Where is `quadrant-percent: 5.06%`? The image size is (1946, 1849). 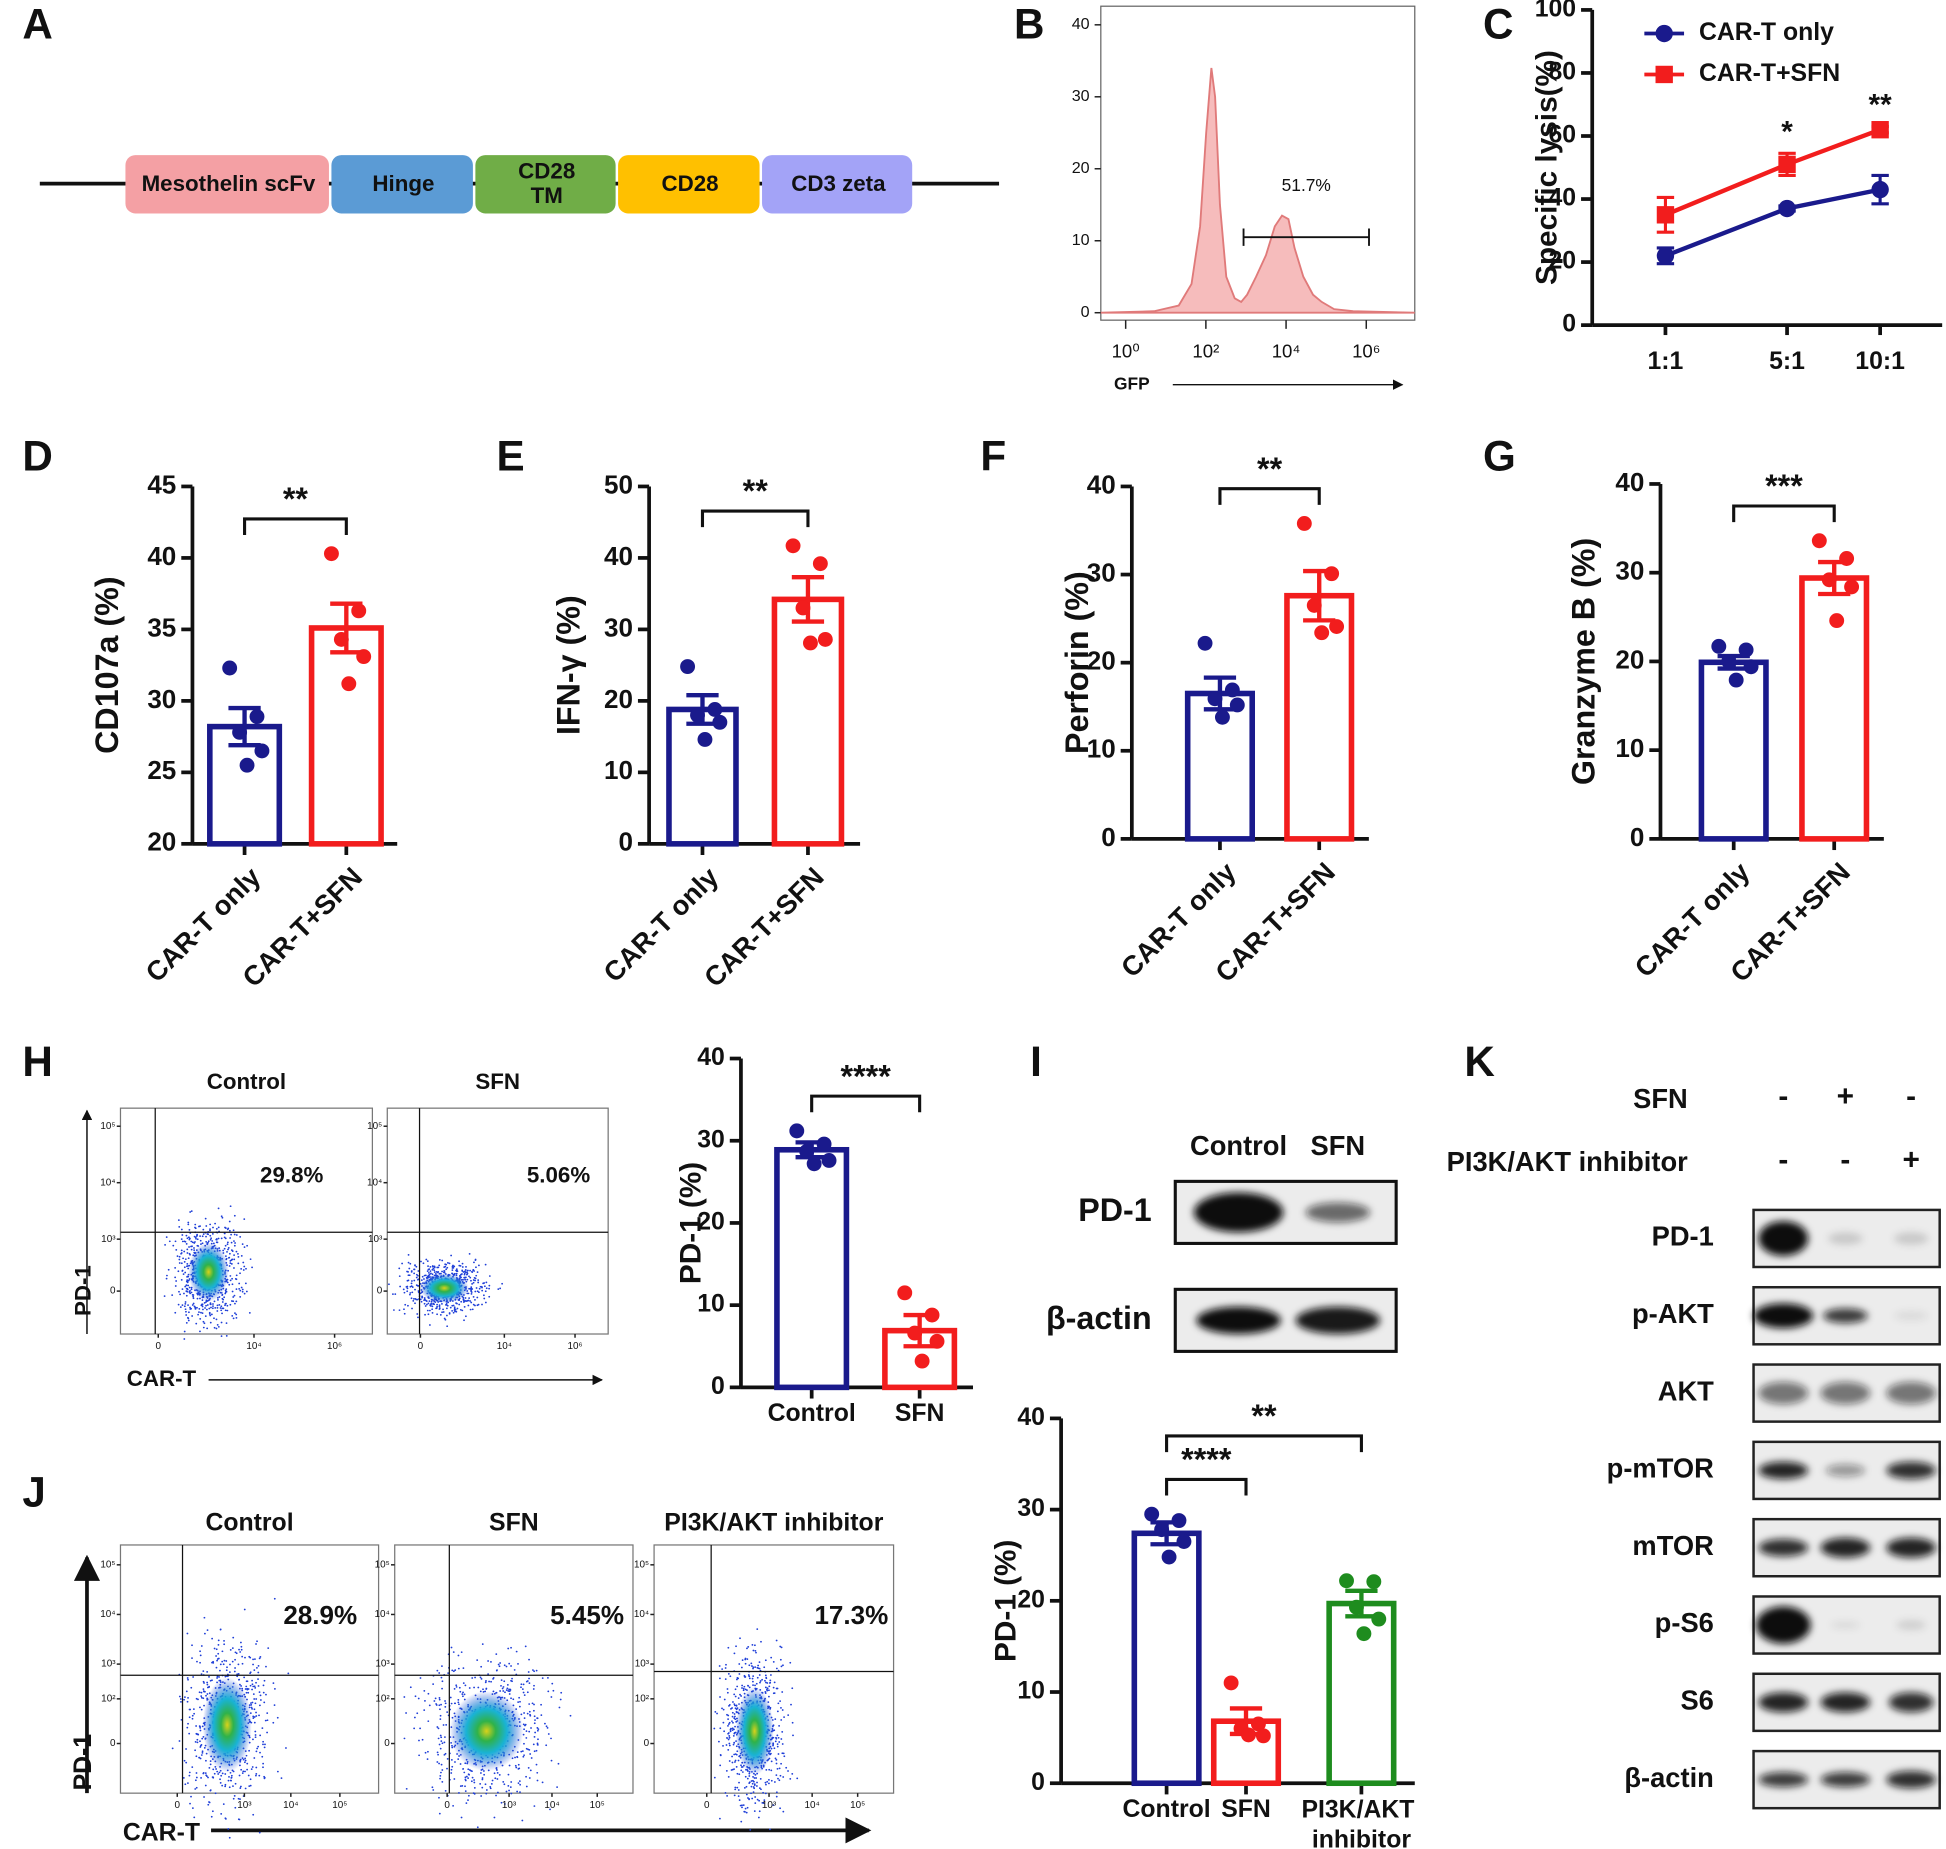 quadrant-percent: 5.06% is located at coordinates (558, 1174).